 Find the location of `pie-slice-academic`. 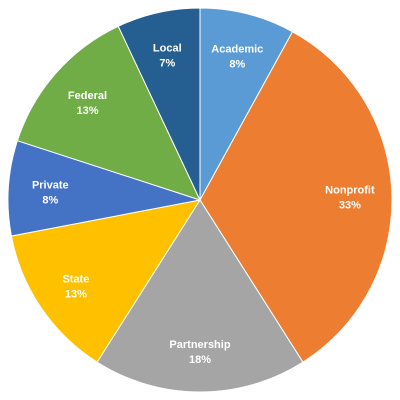

pie-slice-academic is located at coordinates (246, 104).